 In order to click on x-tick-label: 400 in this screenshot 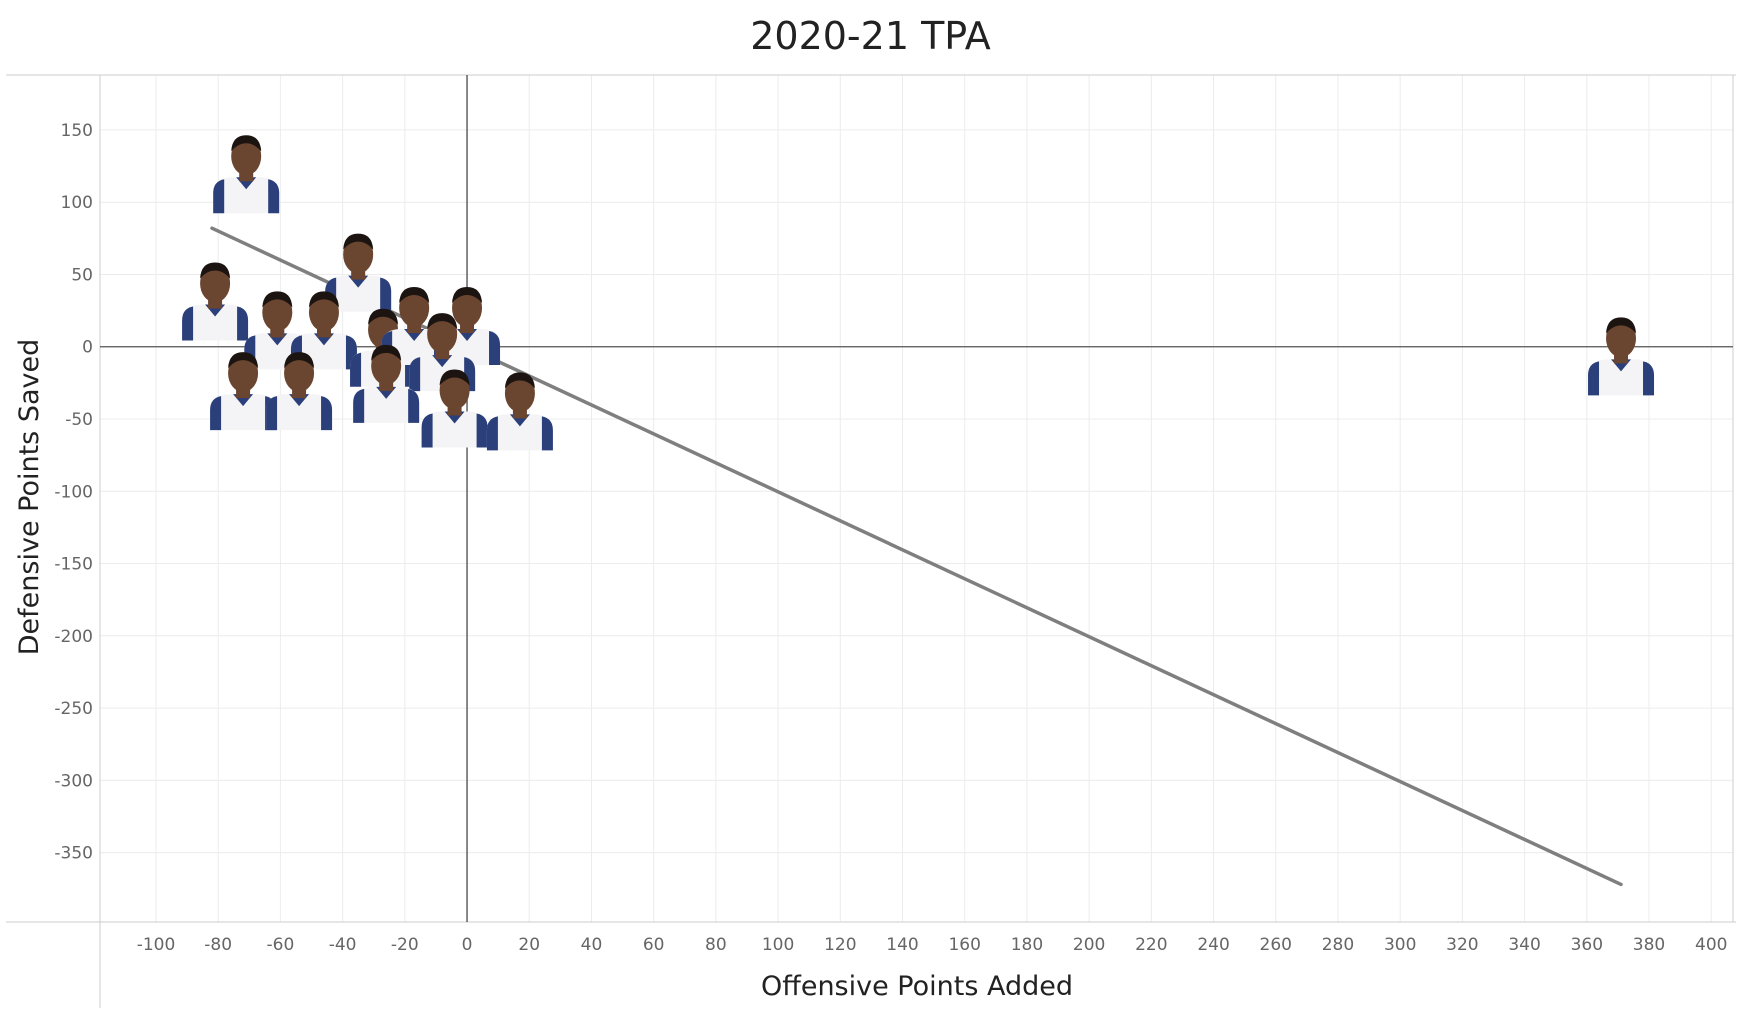, I will do `click(1711, 945)`.